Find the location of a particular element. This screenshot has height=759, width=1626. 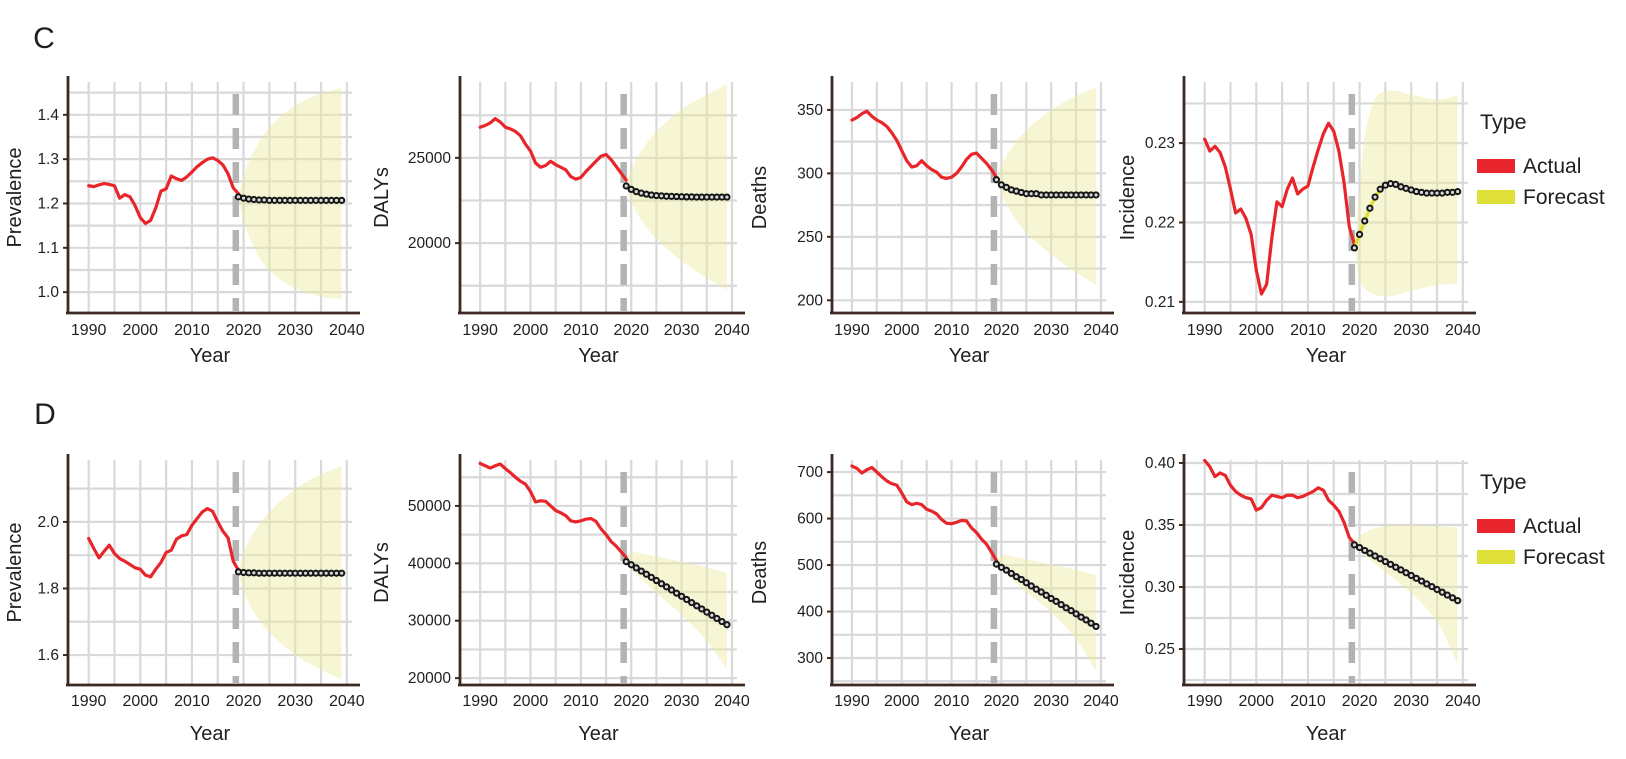

section-label-d: D is located at coordinates (45, 414).